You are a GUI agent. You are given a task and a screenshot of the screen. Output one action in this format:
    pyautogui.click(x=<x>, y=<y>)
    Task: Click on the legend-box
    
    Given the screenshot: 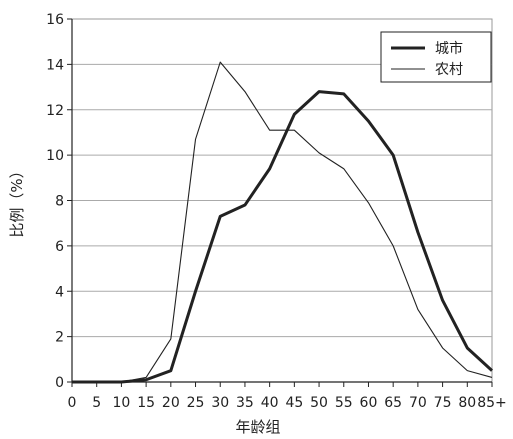 What is the action you would take?
    pyautogui.click(x=436, y=57)
    